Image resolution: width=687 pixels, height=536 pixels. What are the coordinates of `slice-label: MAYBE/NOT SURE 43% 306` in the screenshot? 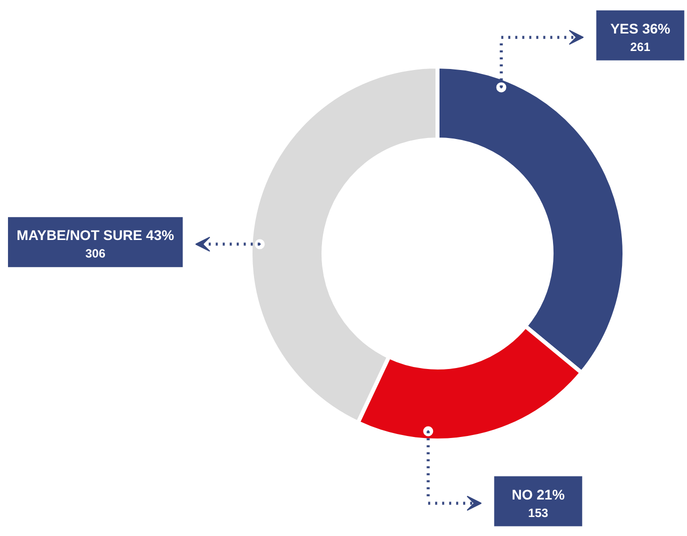 It's located at (95, 244).